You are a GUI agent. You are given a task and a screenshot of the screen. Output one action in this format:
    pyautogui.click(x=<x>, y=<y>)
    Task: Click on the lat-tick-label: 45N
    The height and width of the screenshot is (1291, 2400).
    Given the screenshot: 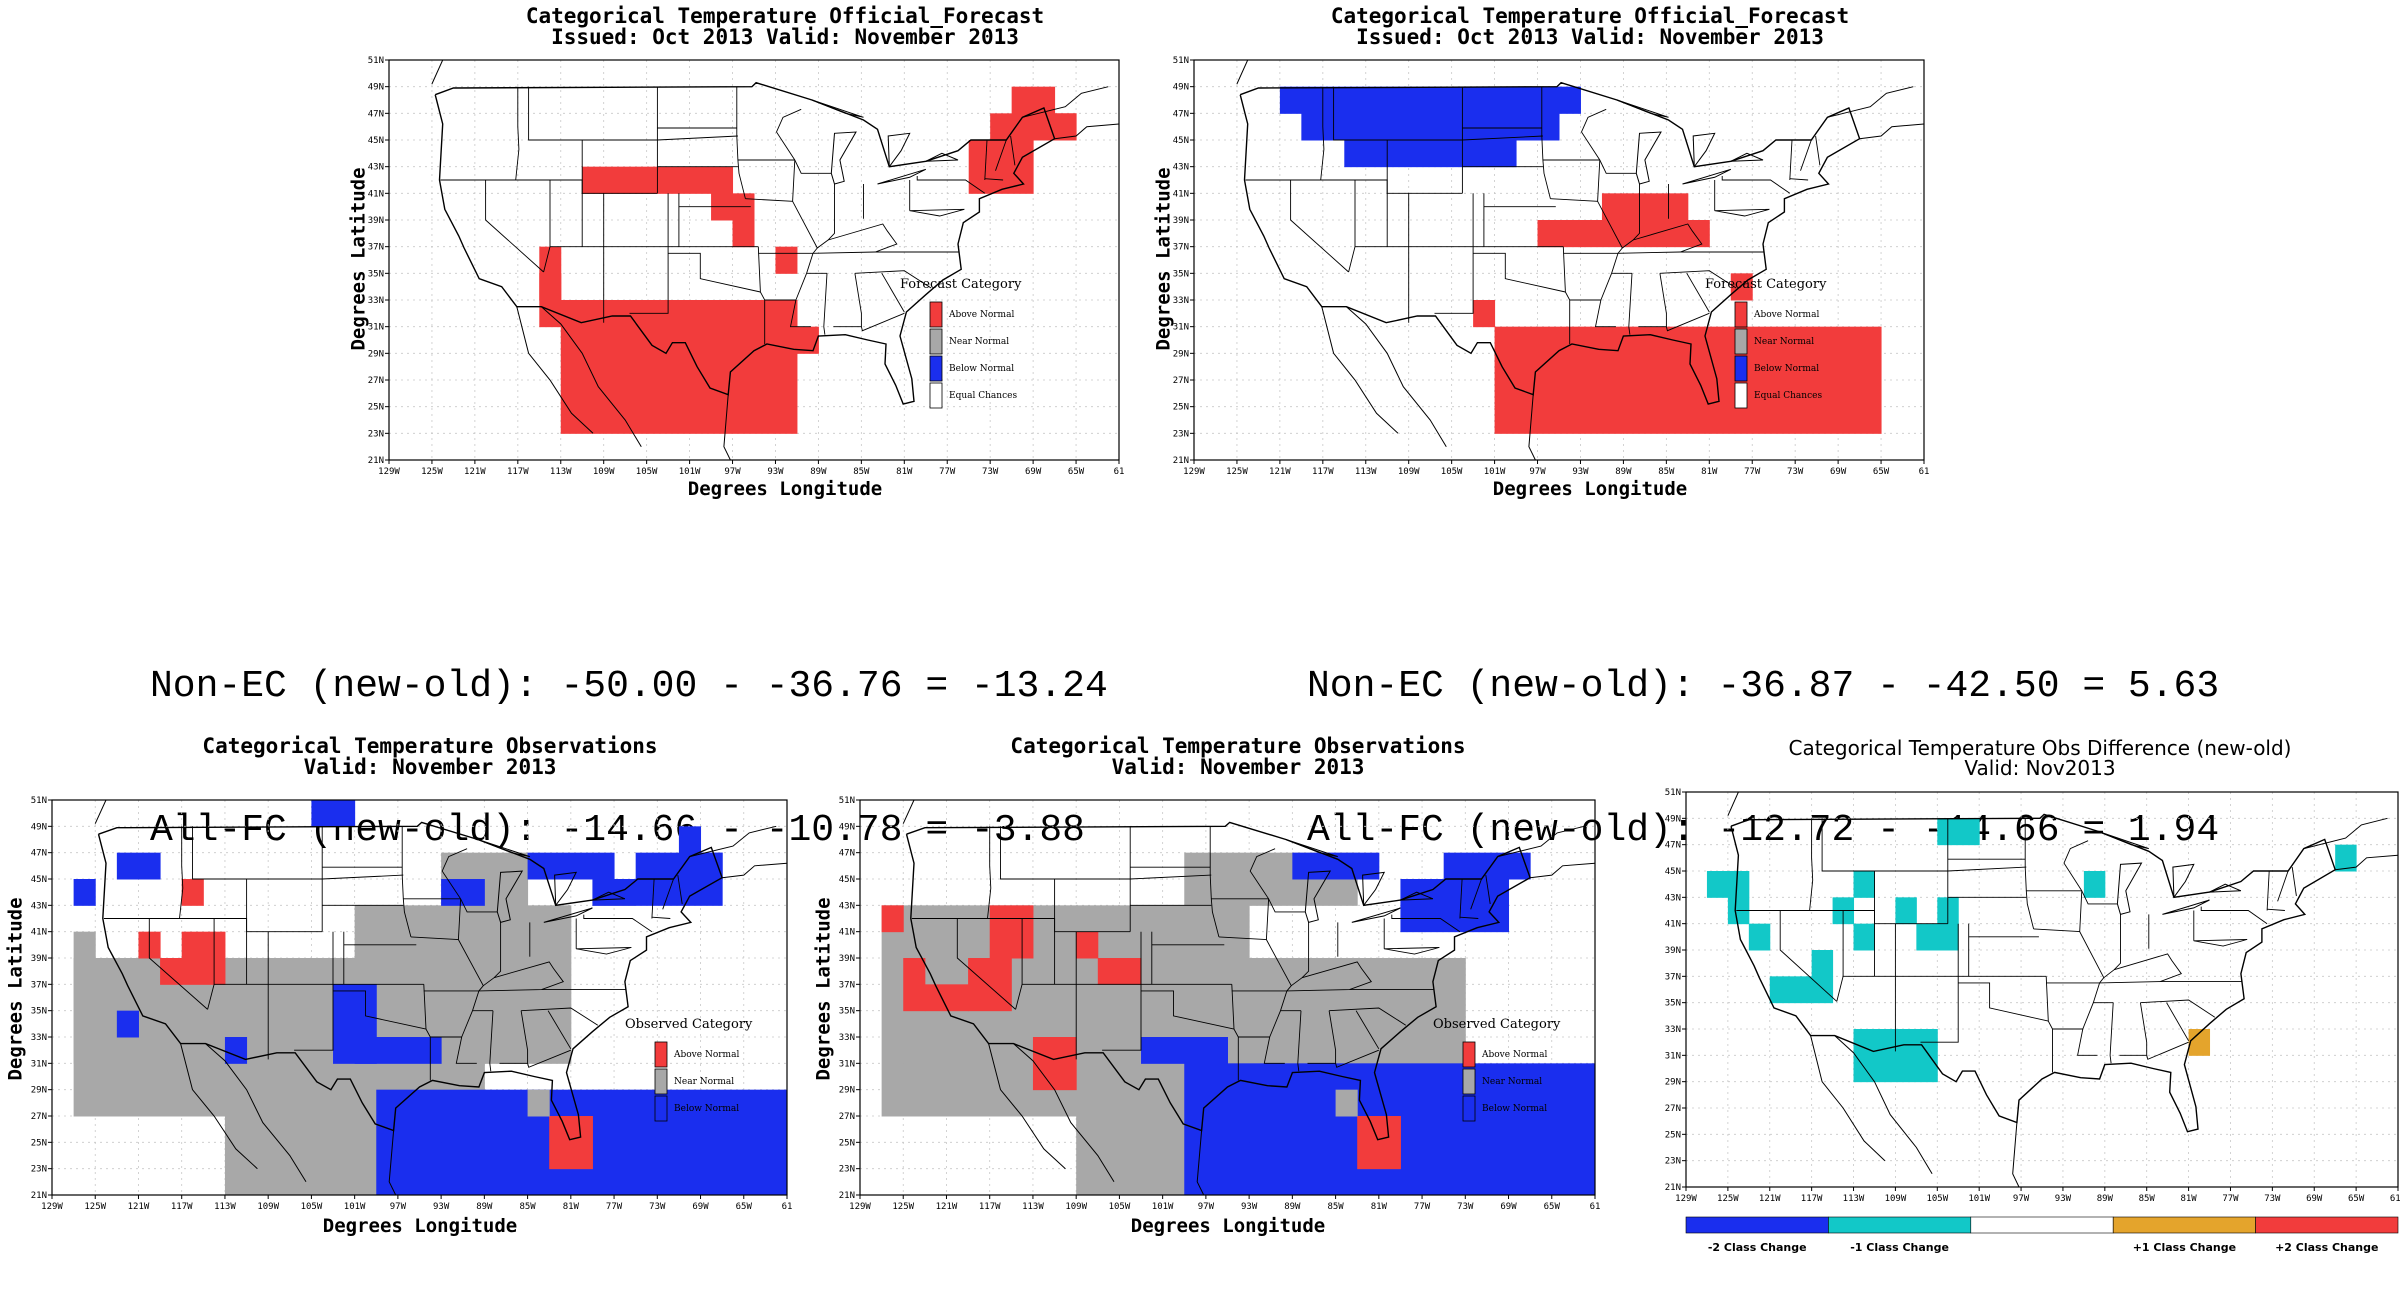 What is the action you would take?
    pyautogui.click(x=847, y=880)
    